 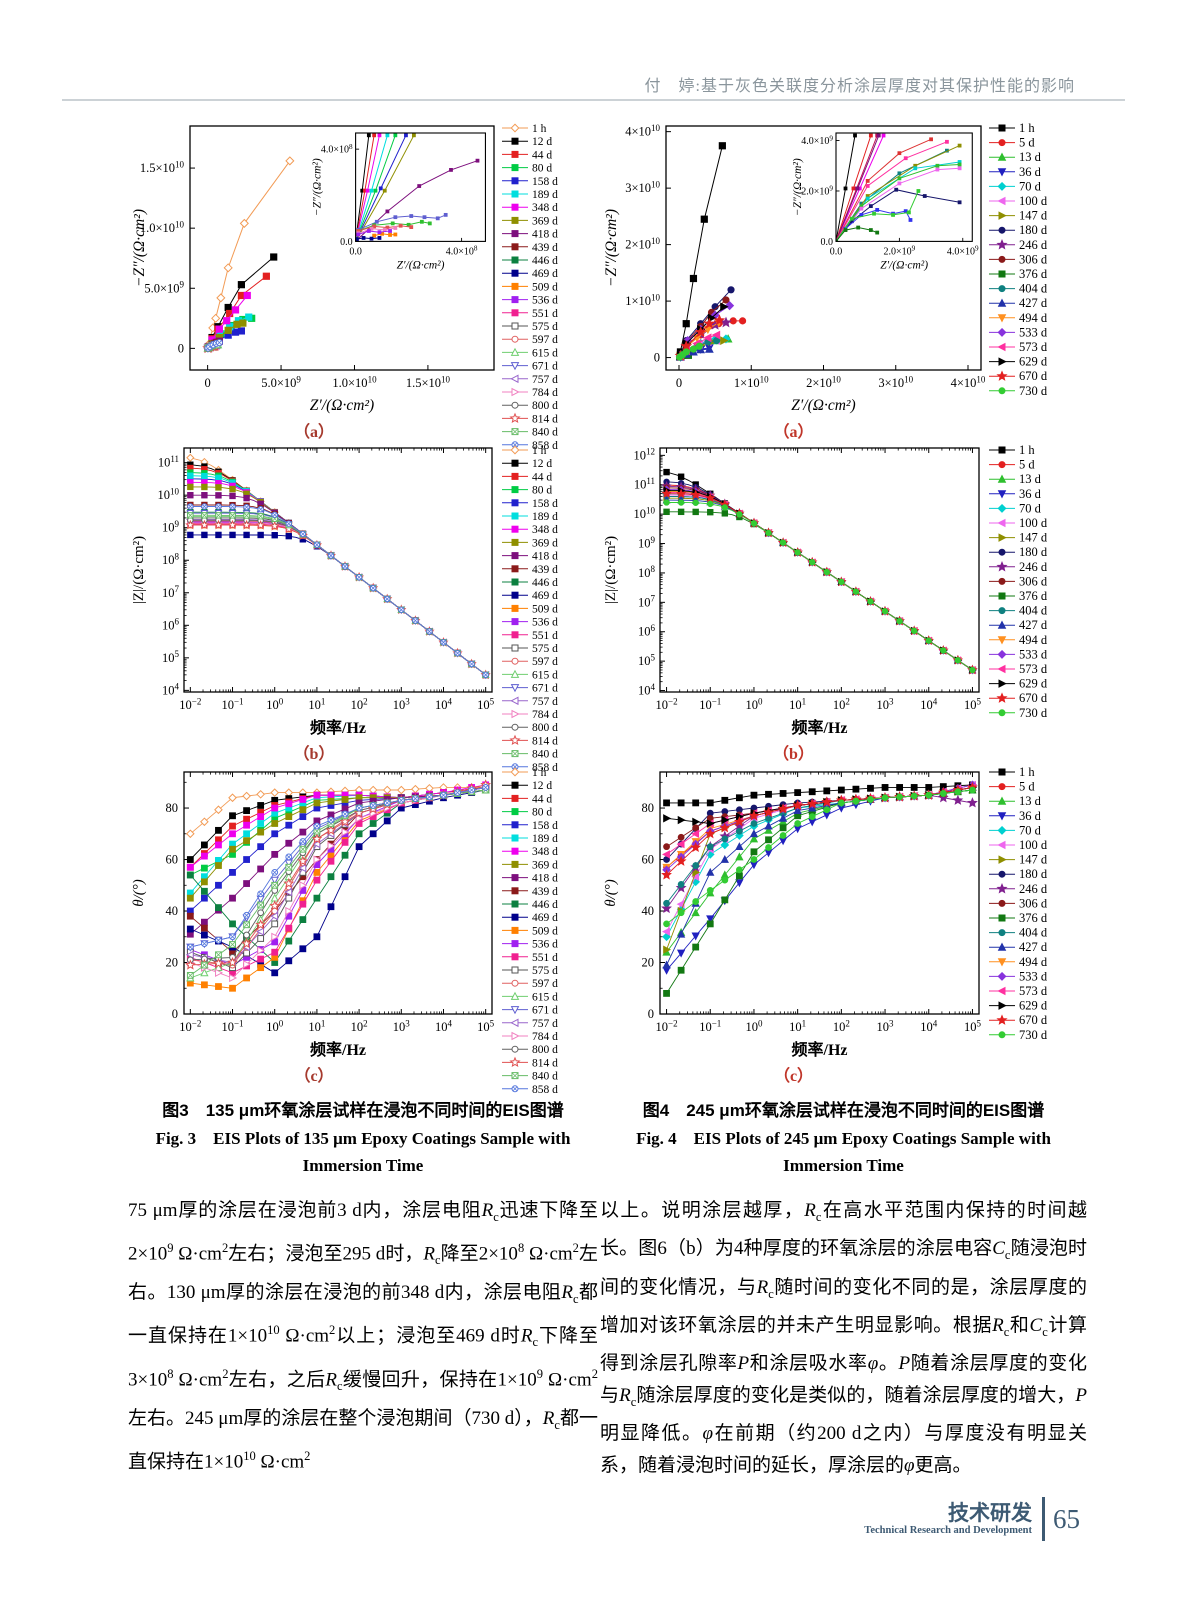 I want to click on svg-text: 10⁷, so click(x=171, y=592).